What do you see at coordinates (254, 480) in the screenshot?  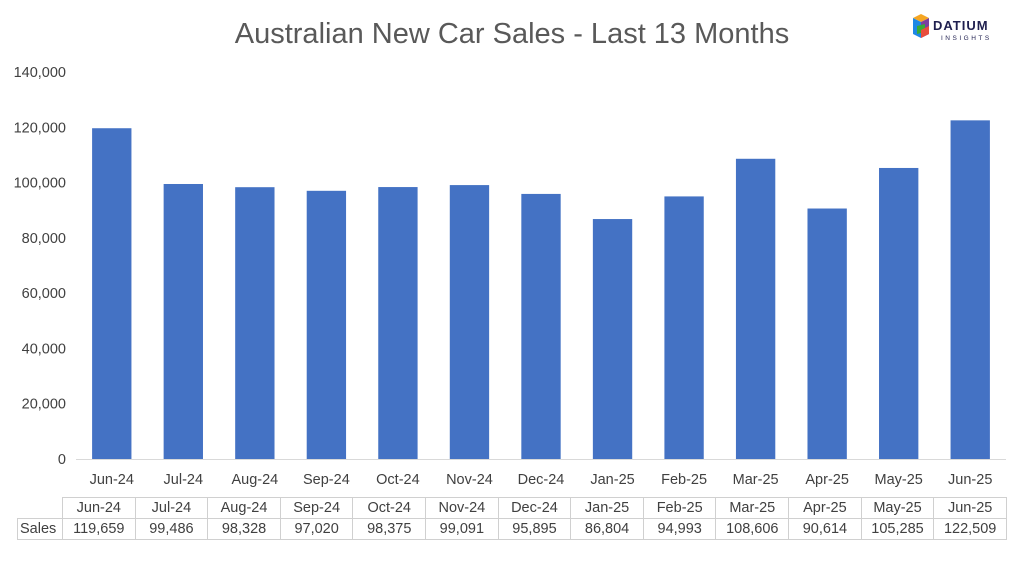 I see `x-tick-label: Aug-24` at bounding box center [254, 480].